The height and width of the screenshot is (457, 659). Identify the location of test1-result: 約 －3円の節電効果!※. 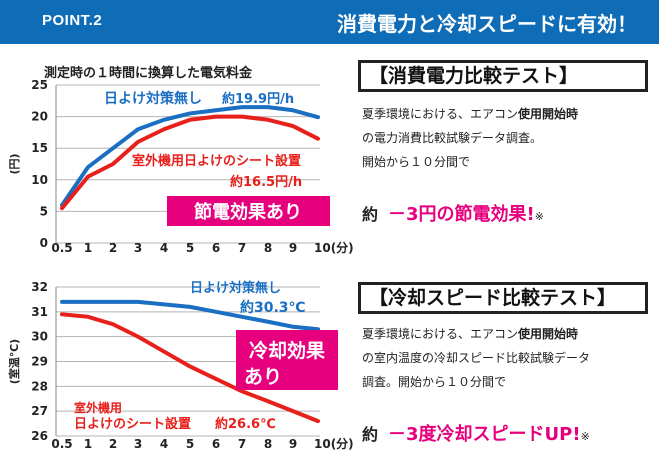
(453, 213).